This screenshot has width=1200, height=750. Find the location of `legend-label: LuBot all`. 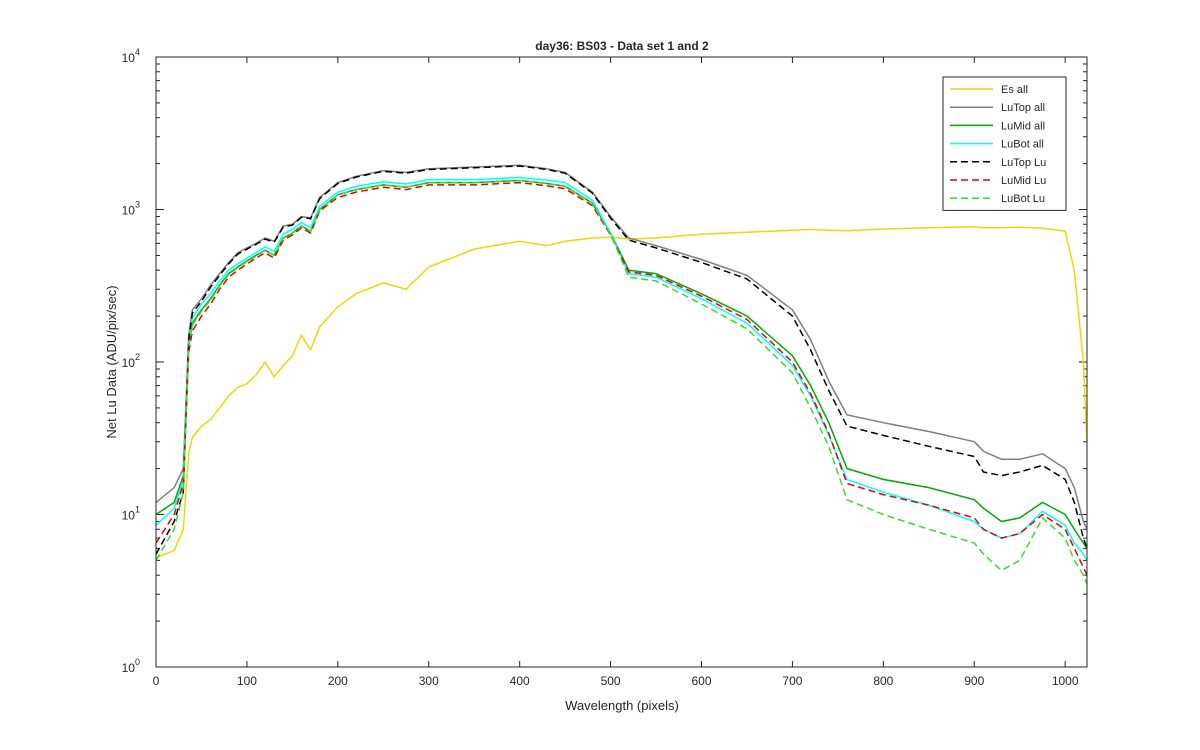

legend-label: LuBot all is located at coordinates (1022, 145).